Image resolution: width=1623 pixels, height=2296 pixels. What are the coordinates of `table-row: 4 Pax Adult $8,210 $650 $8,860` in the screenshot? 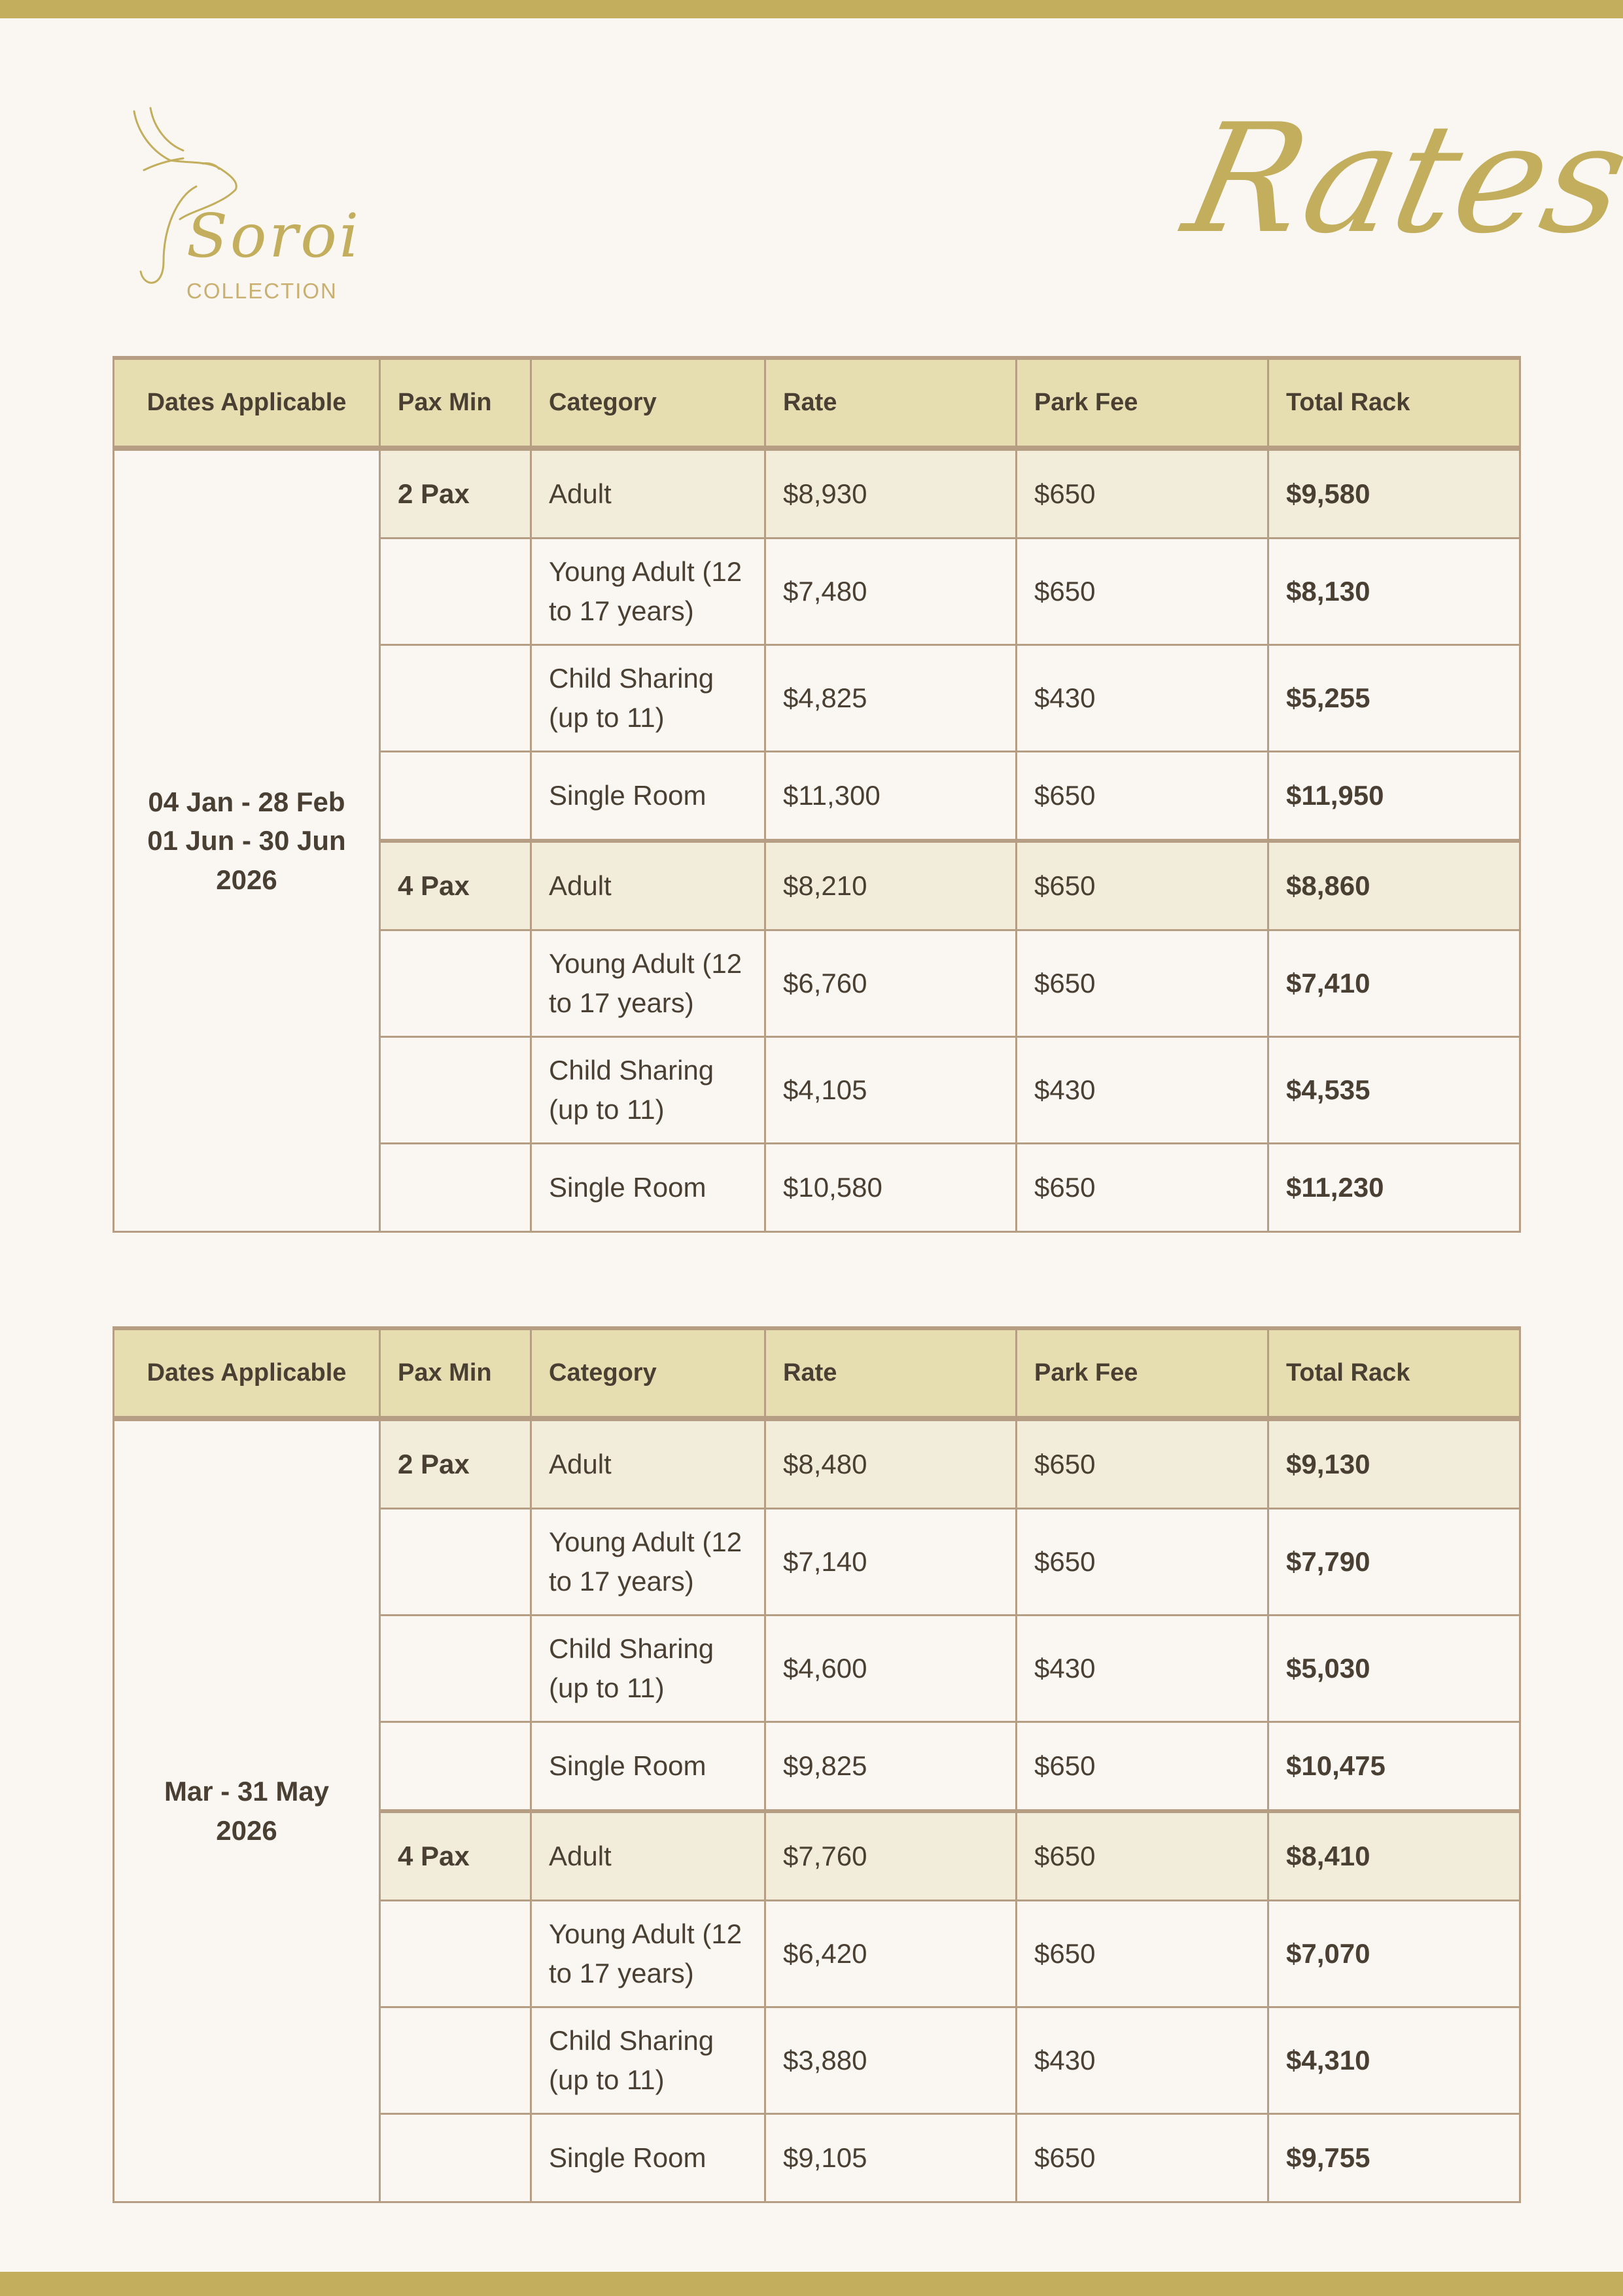 It's located at (817, 885).